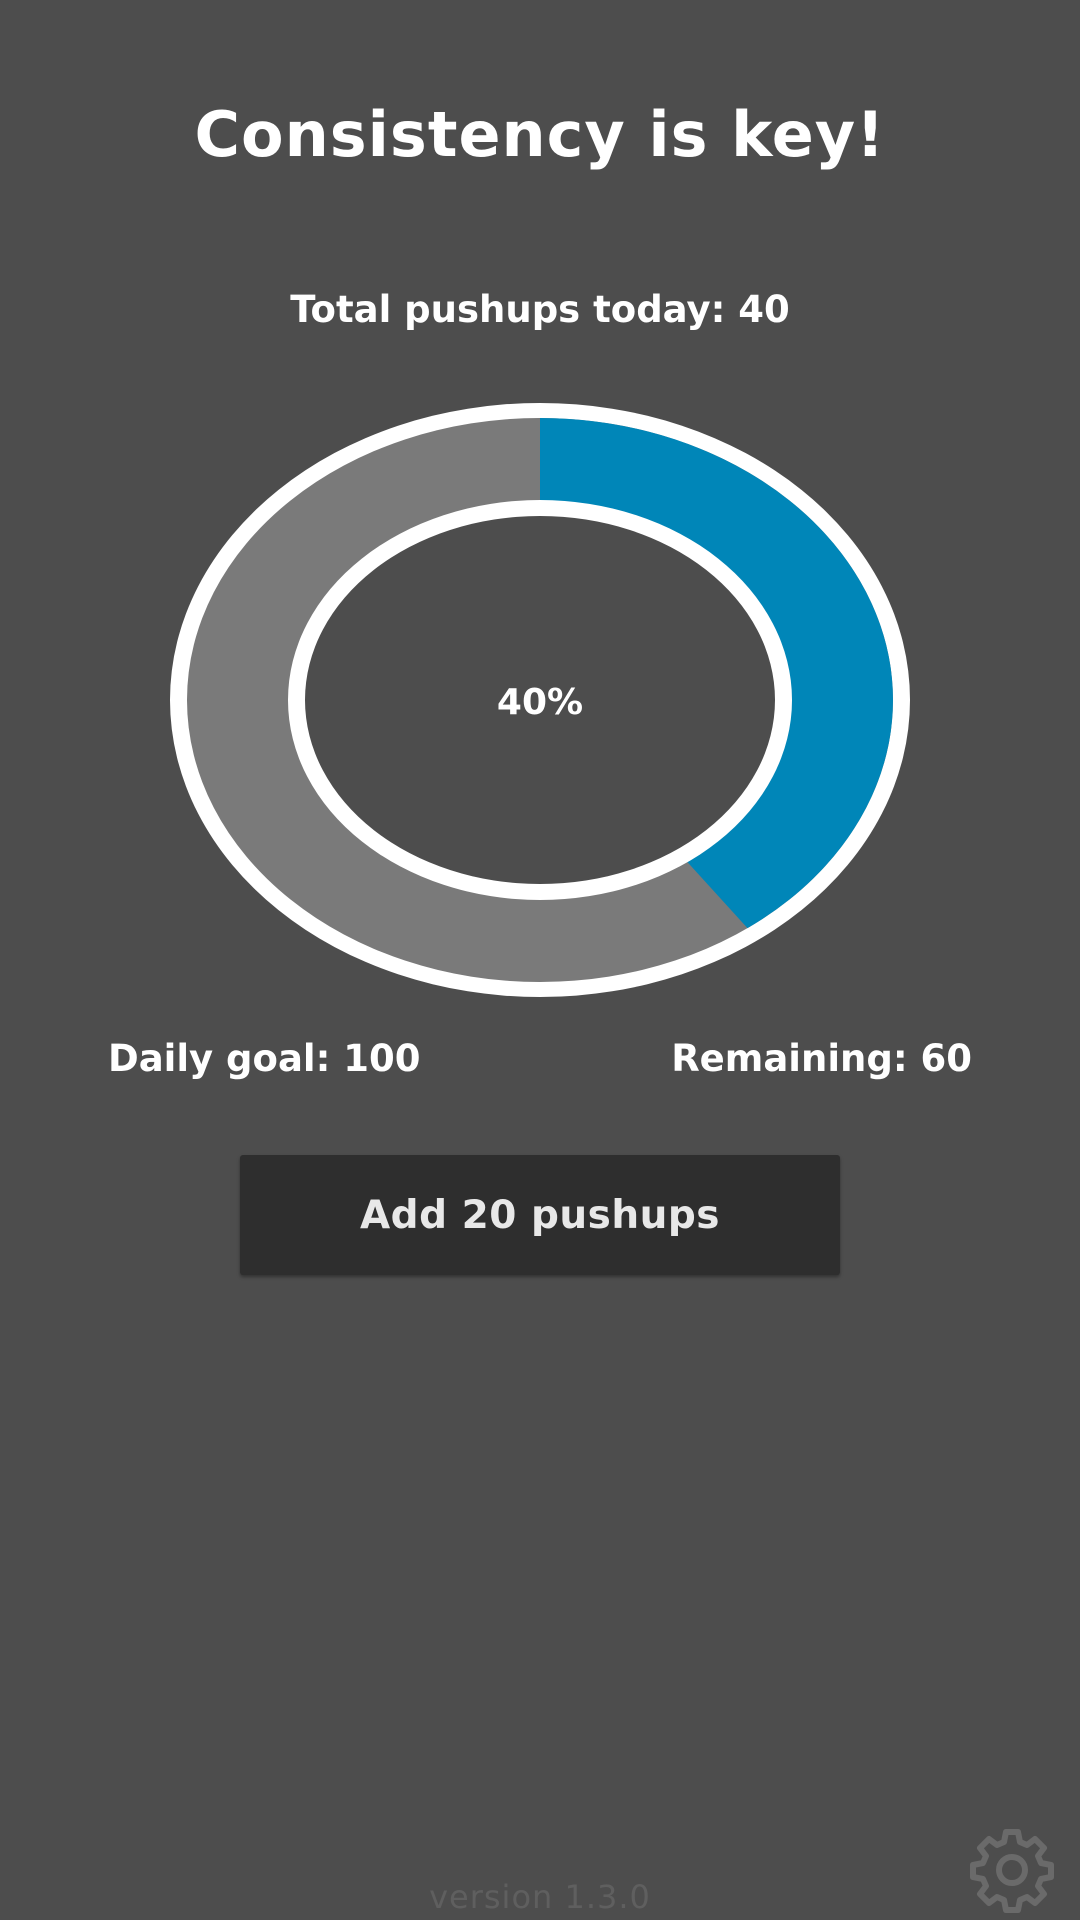  I want to click on page-title: Consistency is key!, so click(540, 134).